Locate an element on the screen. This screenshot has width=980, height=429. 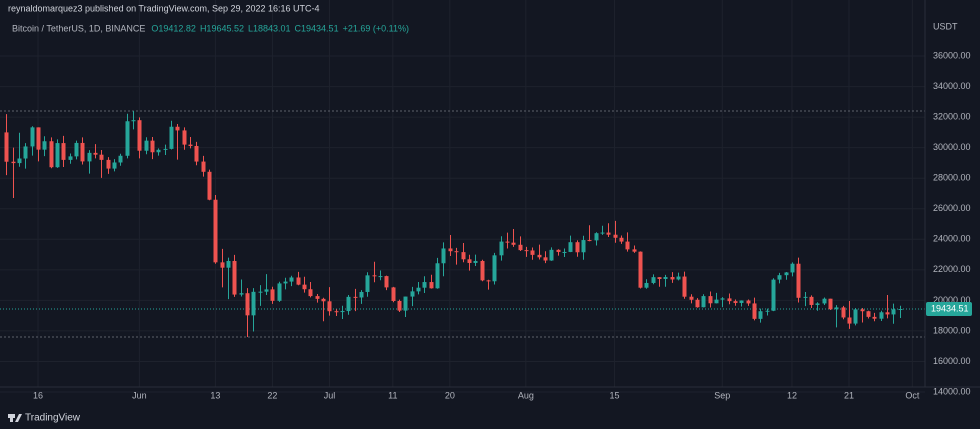
y-tick-label: 26000.00 is located at coordinates (952, 208).